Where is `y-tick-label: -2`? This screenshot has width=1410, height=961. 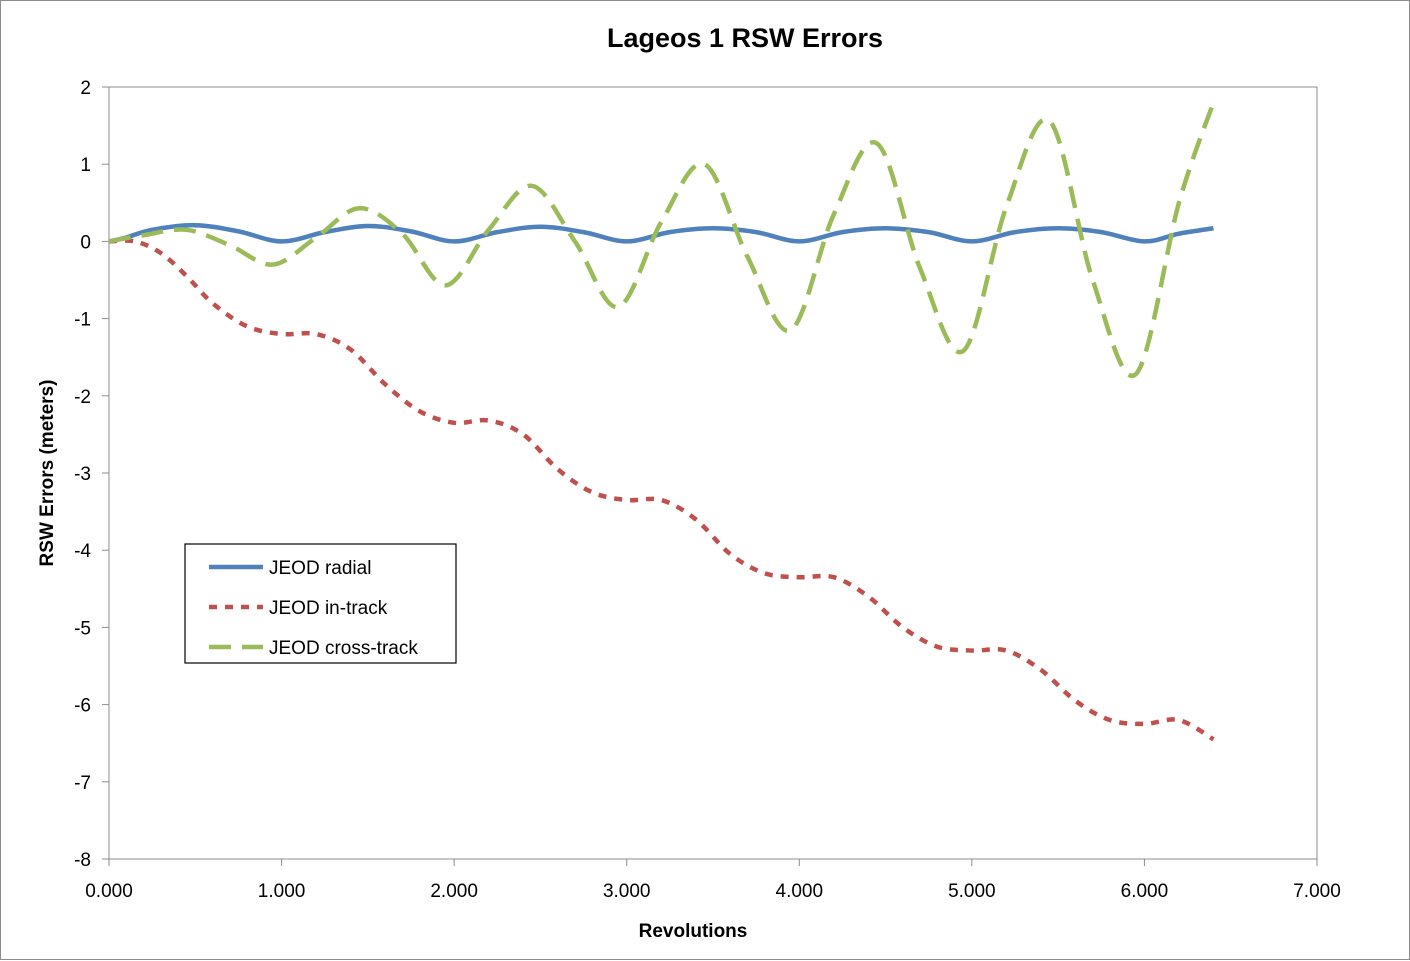 y-tick-label: -2 is located at coordinates (82, 397).